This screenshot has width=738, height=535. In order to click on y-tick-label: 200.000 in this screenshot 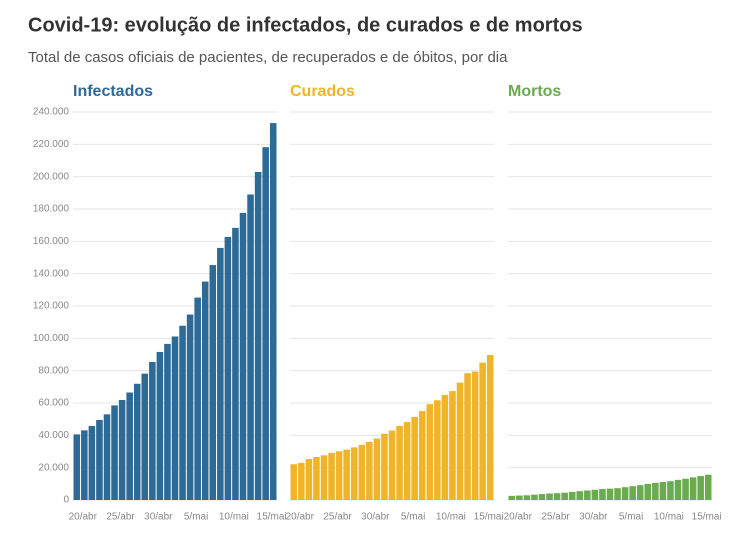, I will do `click(51, 176)`.